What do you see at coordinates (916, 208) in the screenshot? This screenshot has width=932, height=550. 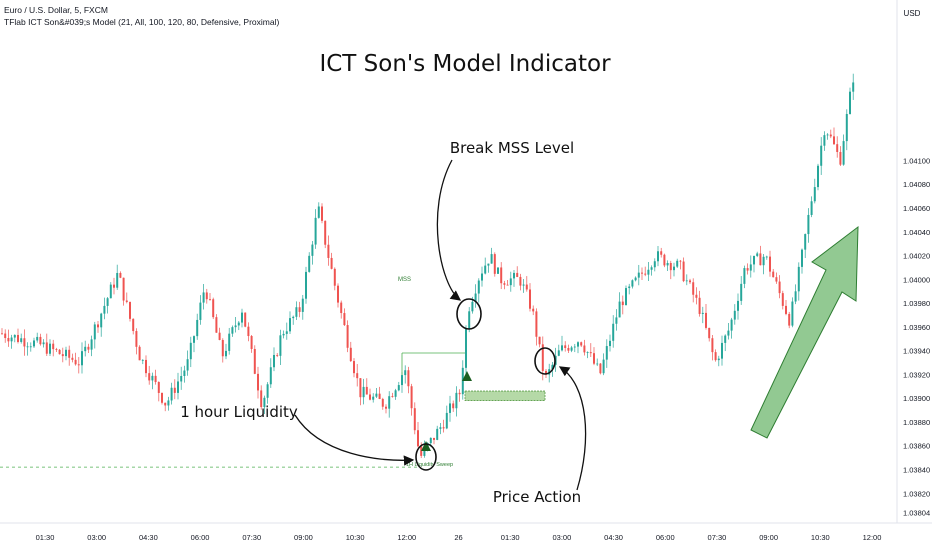 I see `price-tick-label: 1.04060` at bounding box center [916, 208].